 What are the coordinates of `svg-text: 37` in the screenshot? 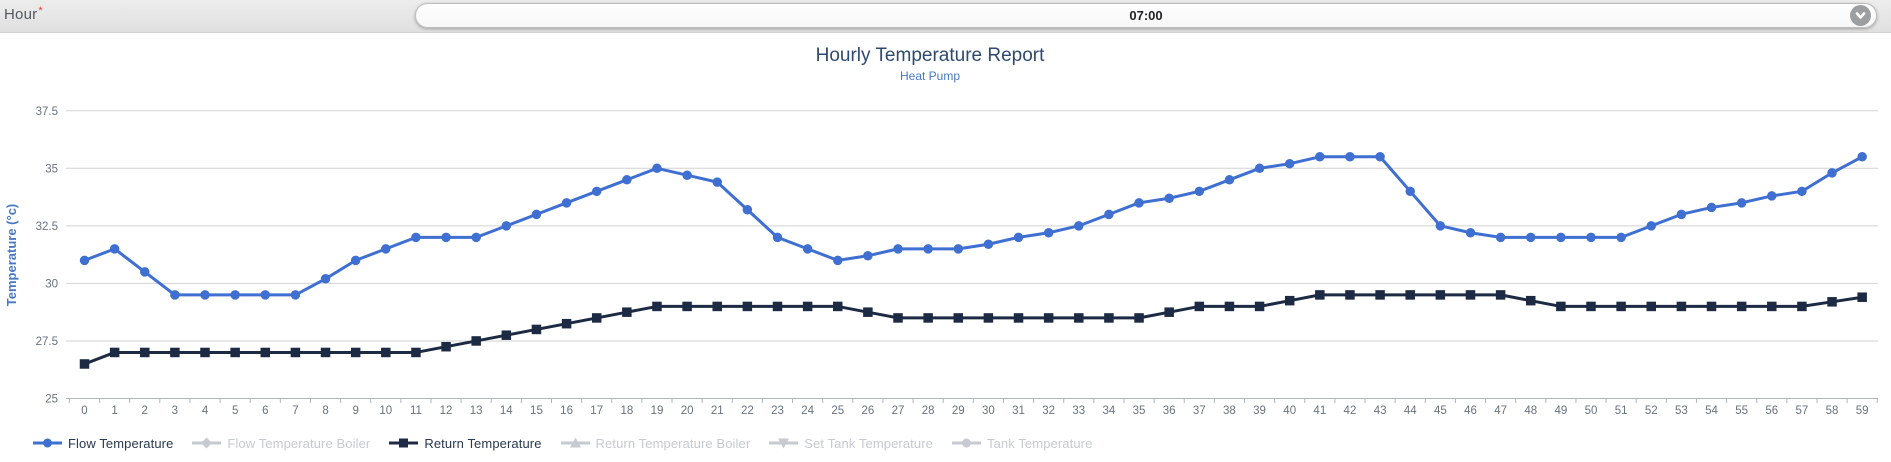 It's located at (1199, 411).